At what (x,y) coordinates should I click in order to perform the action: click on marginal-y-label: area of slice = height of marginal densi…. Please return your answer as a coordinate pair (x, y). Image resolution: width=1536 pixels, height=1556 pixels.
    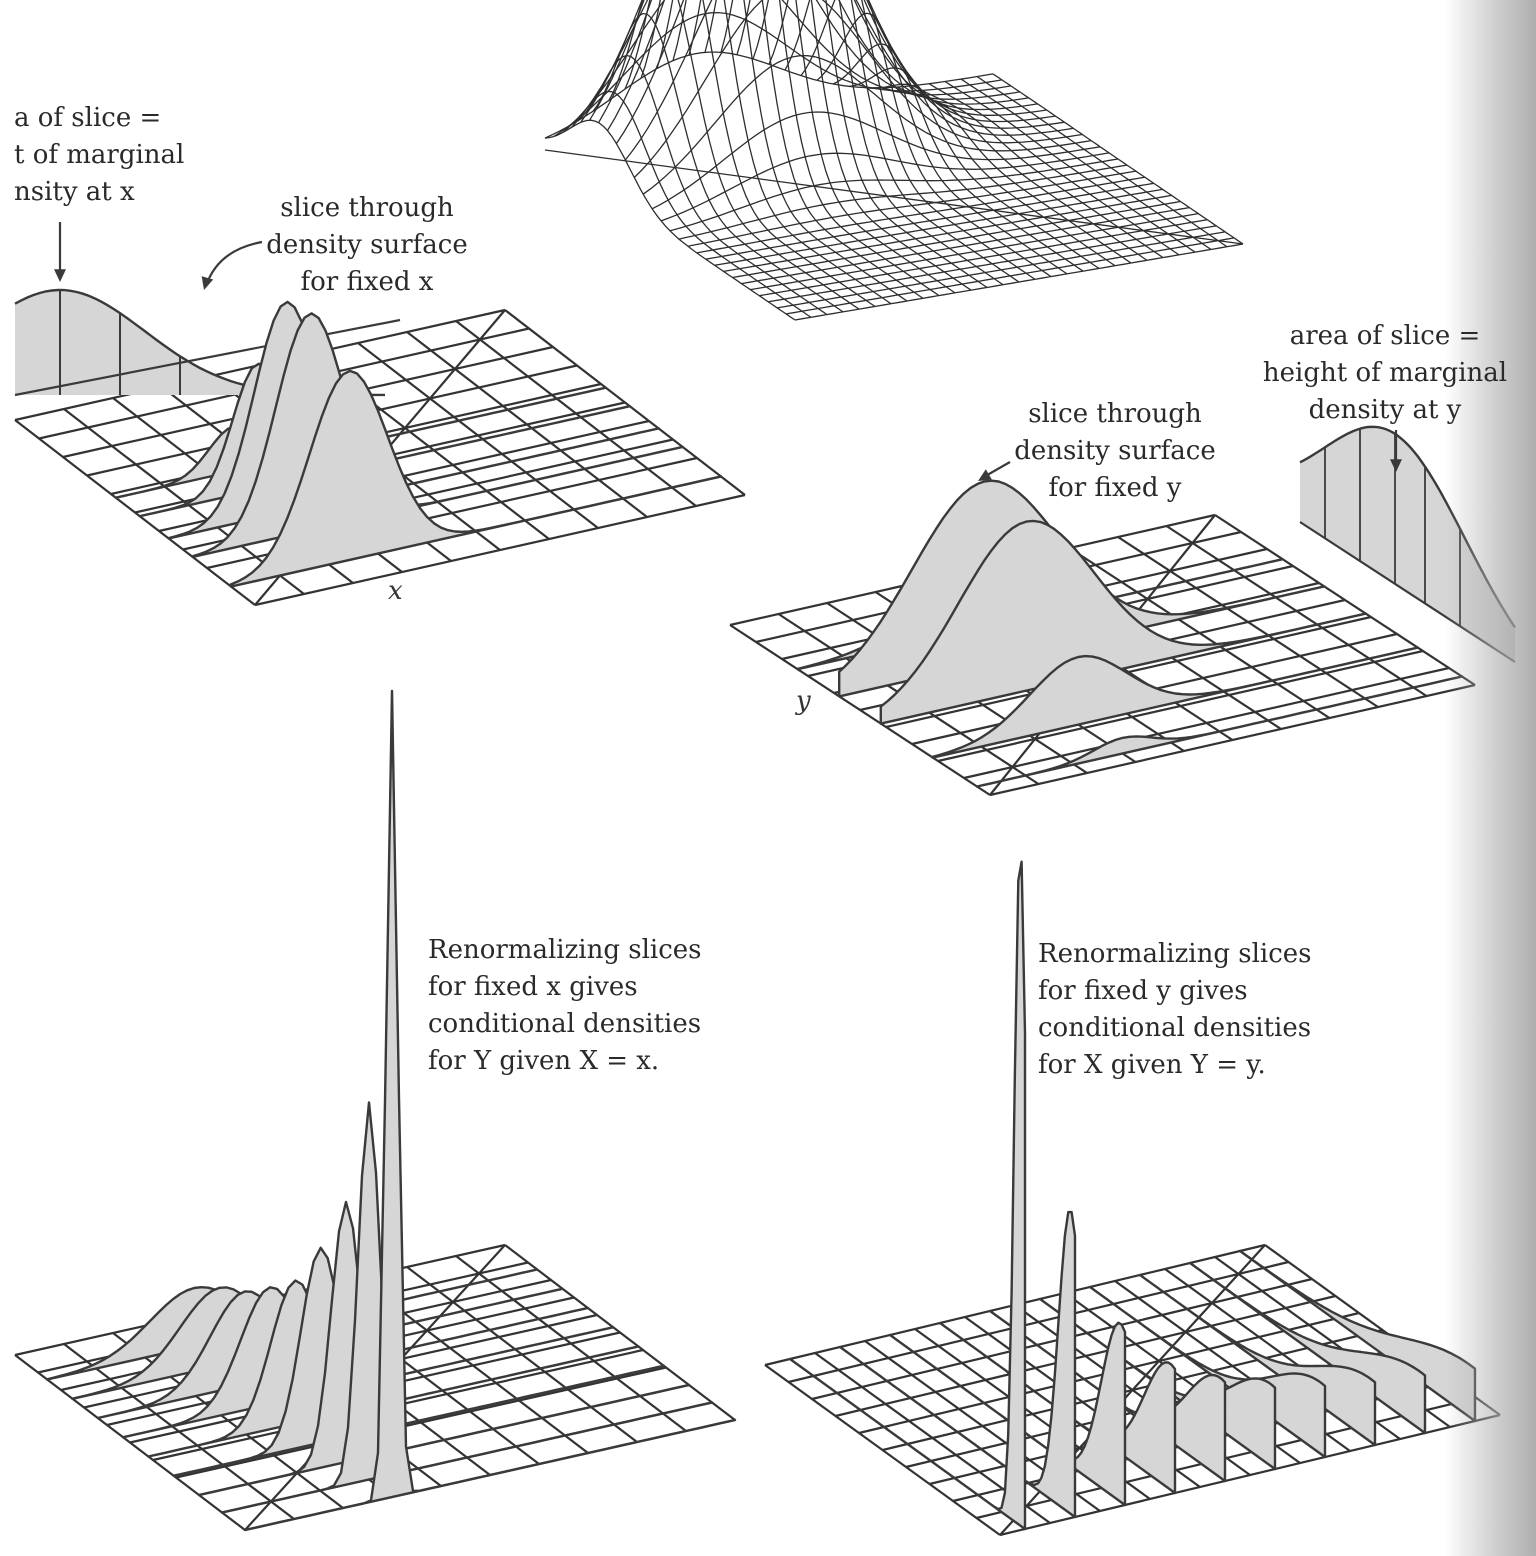
    Looking at the image, I should click on (1385, 373).